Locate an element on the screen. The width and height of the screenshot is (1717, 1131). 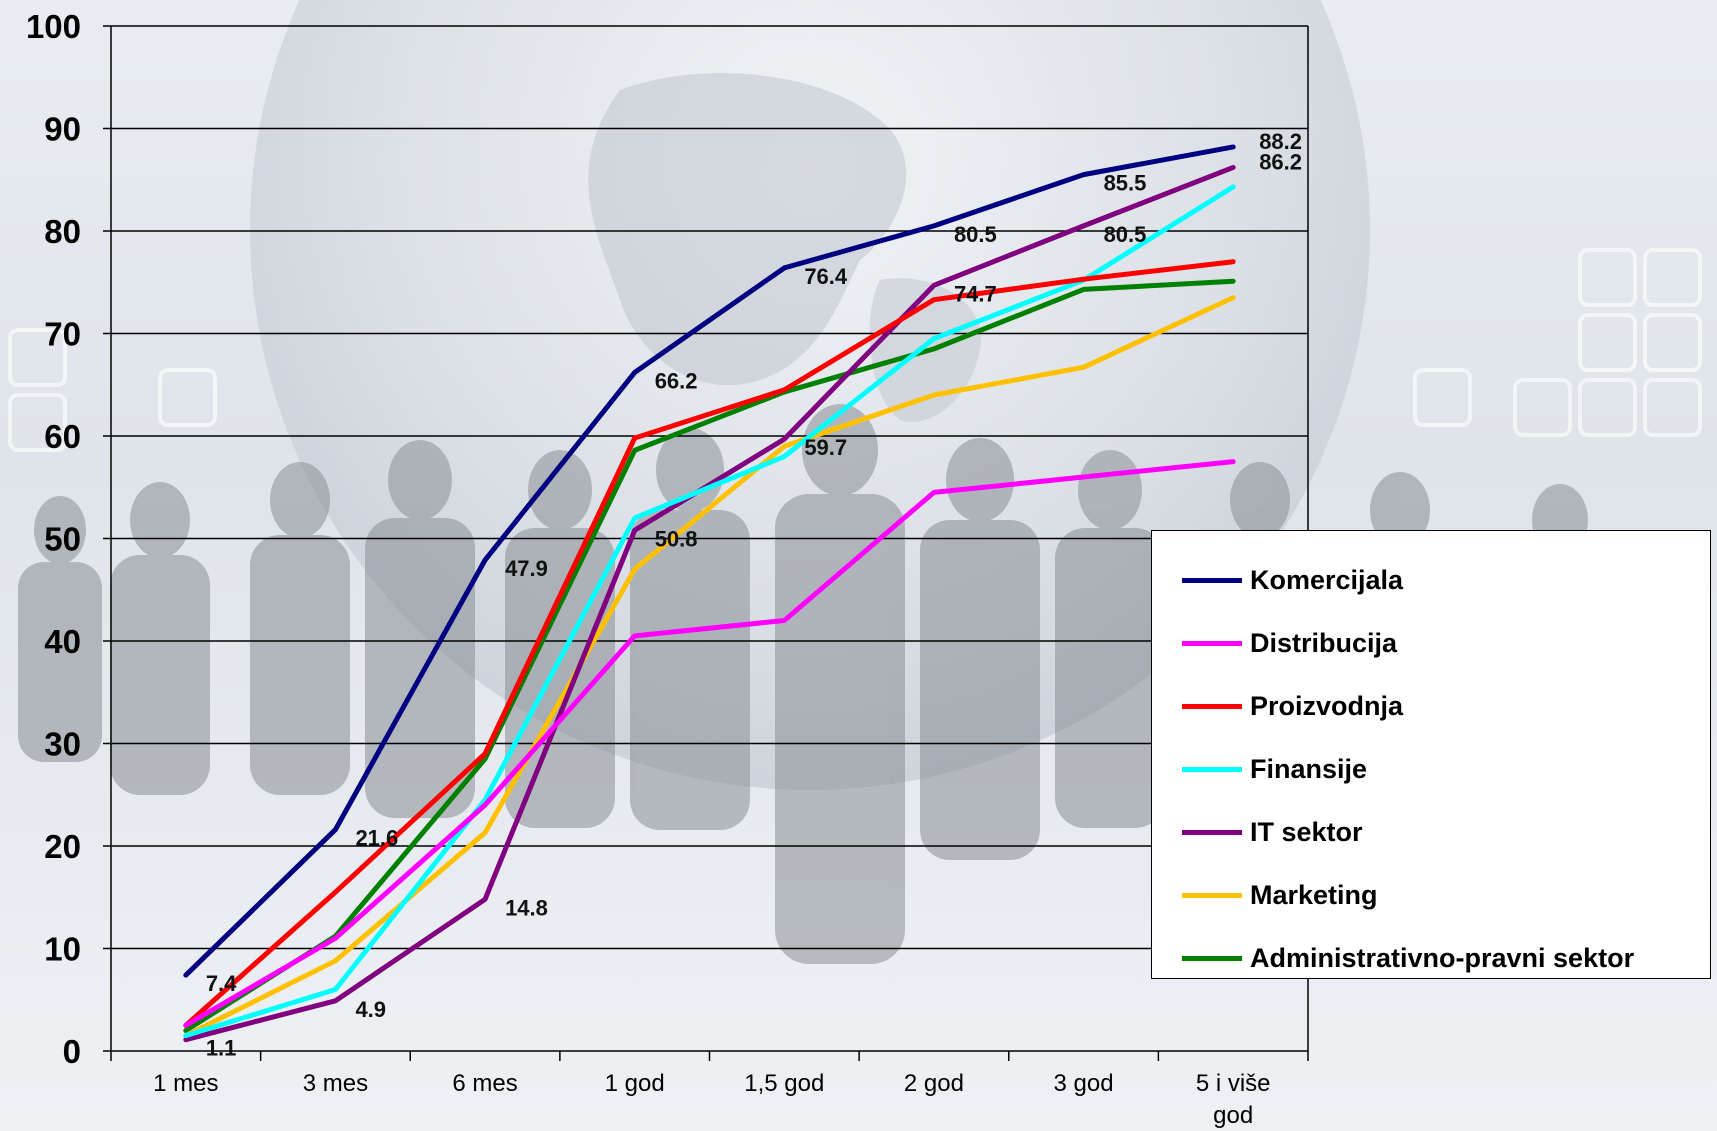
legend-label: Administrativno-pravni sektor is located at coordinates (1442, 957).